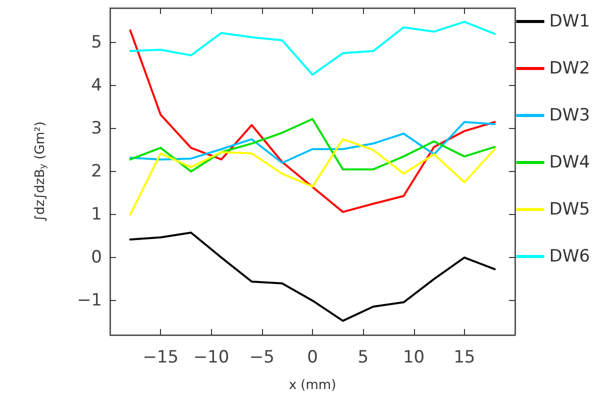 The width and height of the screenshot is (597, 406). Describe the element at coordinates (363, 358) in the screenshot. I see `x-tick-label: 5` at that location.